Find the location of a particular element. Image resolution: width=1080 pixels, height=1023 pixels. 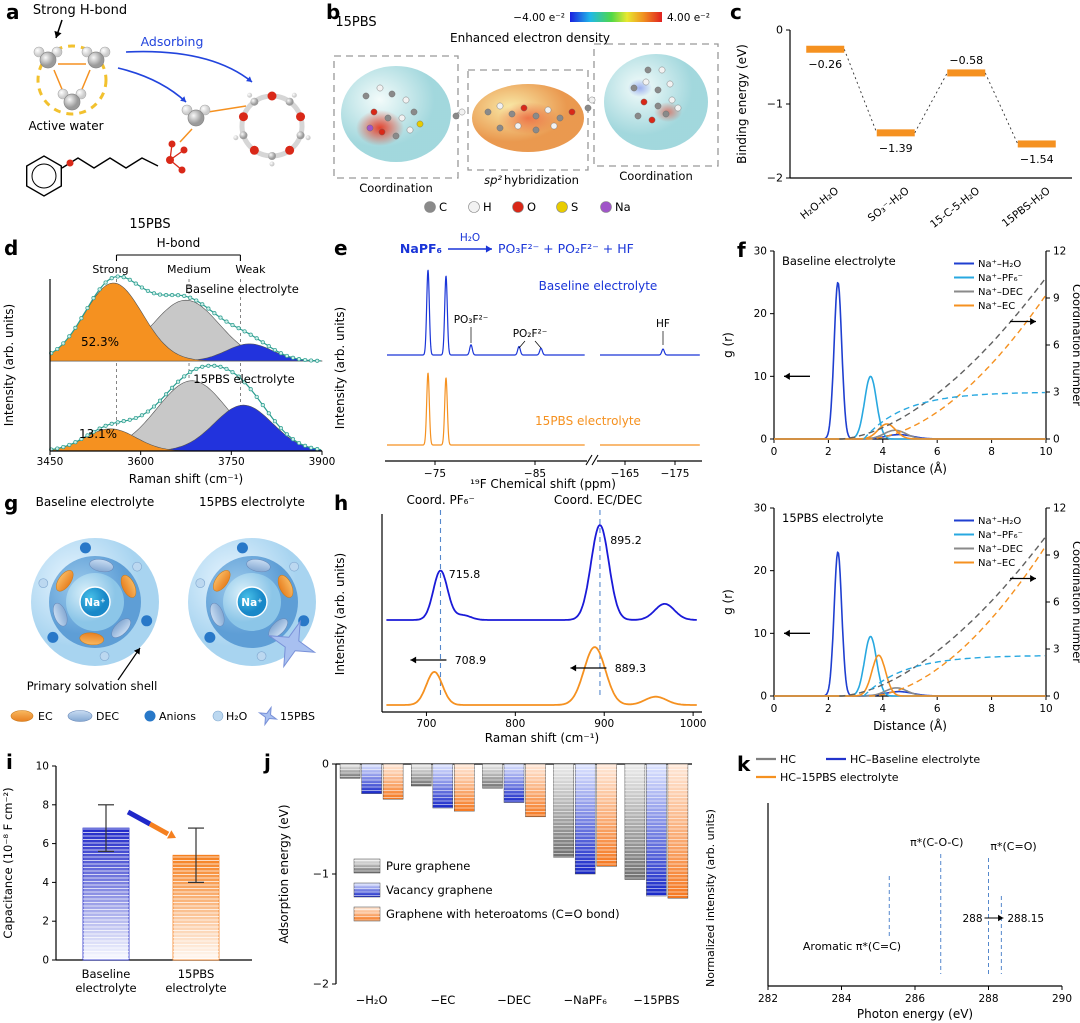

atom-legend-label: O is located at coordinates (531, 207).